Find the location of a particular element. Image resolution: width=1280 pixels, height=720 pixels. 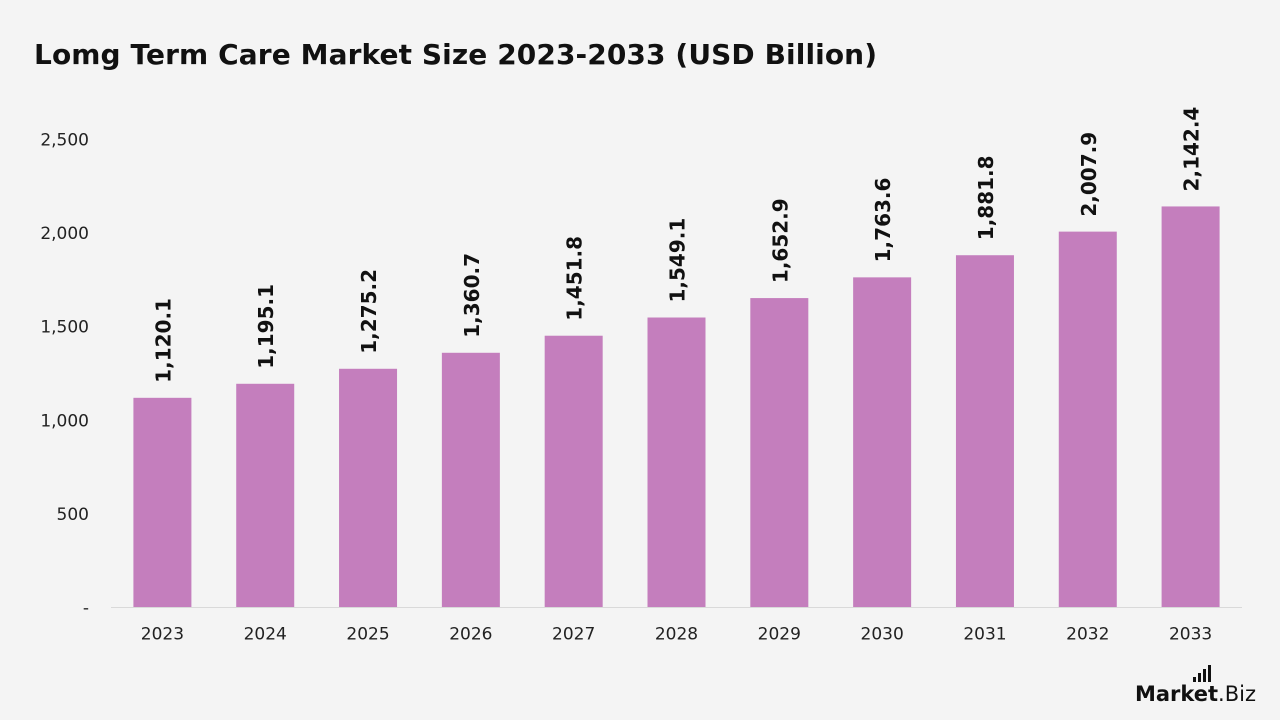

bar-2027 is located at coordinates (573, 471).